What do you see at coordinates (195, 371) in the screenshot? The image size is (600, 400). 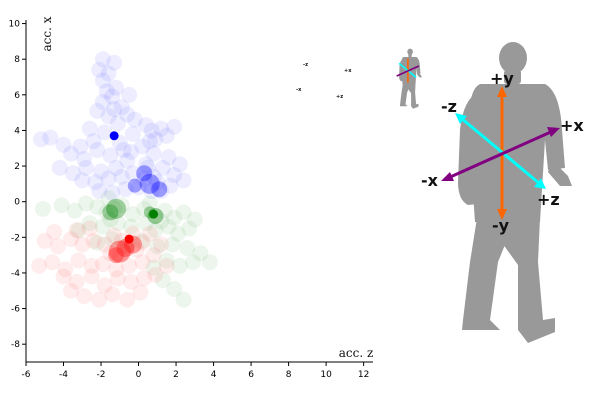 I see `x-axis-ticks: -6 -4 -2 0 2 4 6 8 10 12` at bounding box center [195, 371].